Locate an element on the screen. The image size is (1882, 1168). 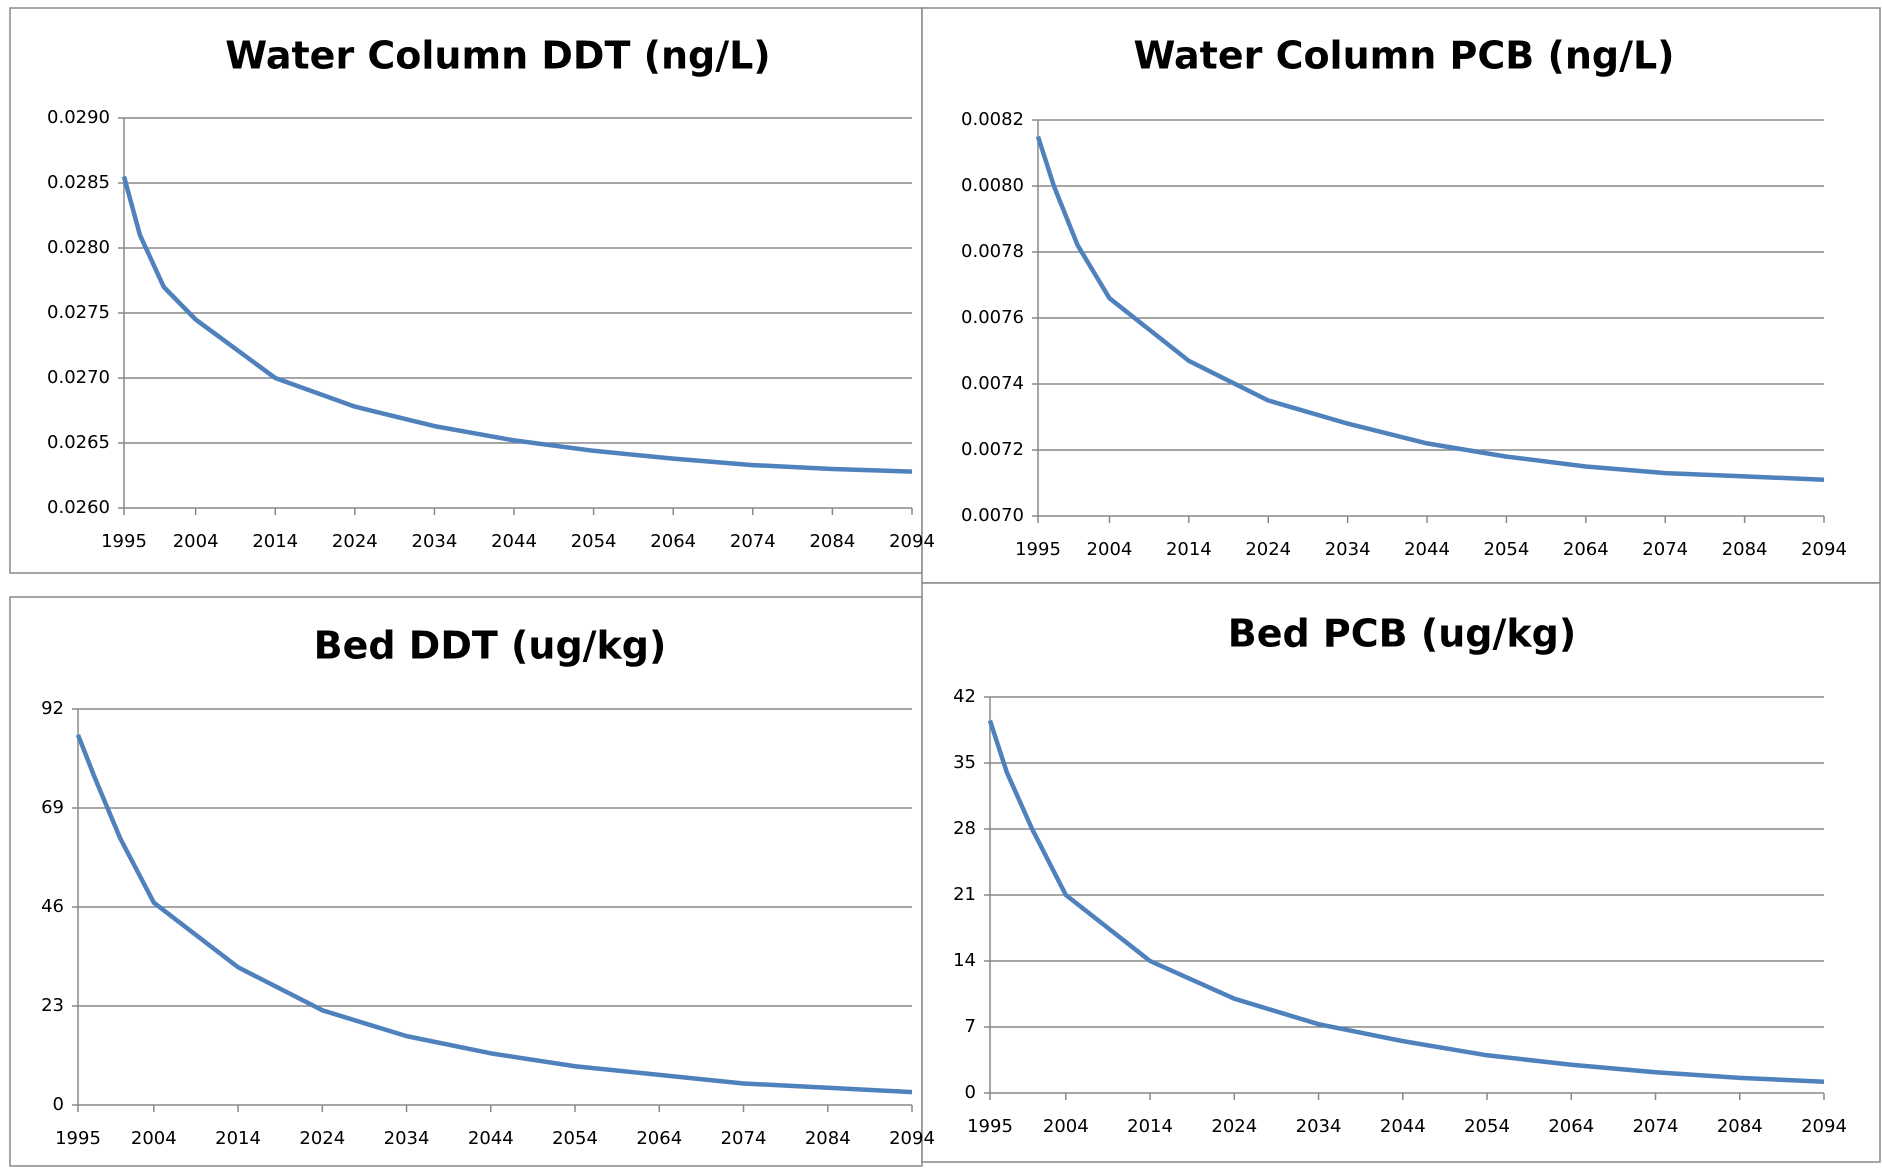
y-tick-label: 23 is located at coordinates (52, 1005).